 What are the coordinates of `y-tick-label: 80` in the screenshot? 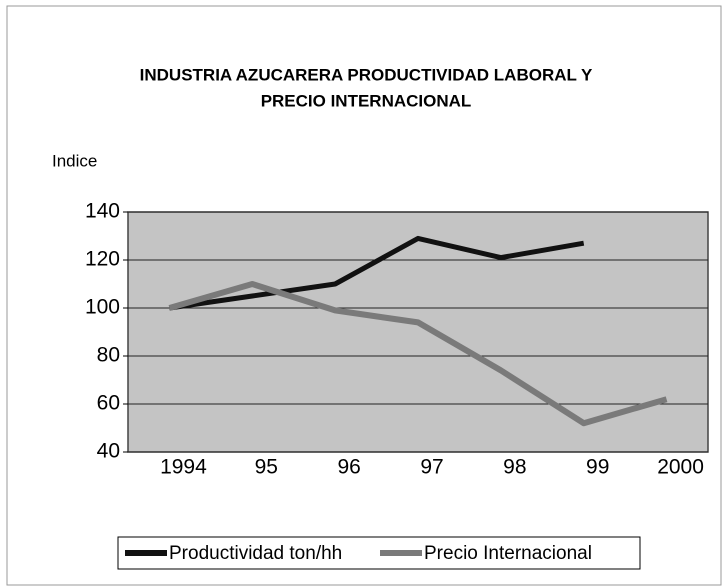 It's located at (108, 355).